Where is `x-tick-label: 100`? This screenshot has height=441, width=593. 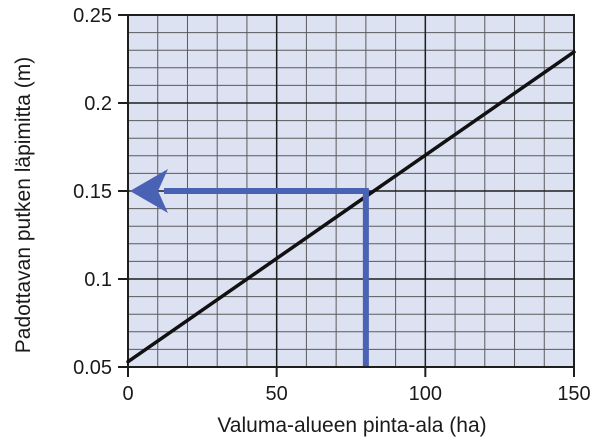
x-tick-label: 100 is located at coordinates (425, 394).